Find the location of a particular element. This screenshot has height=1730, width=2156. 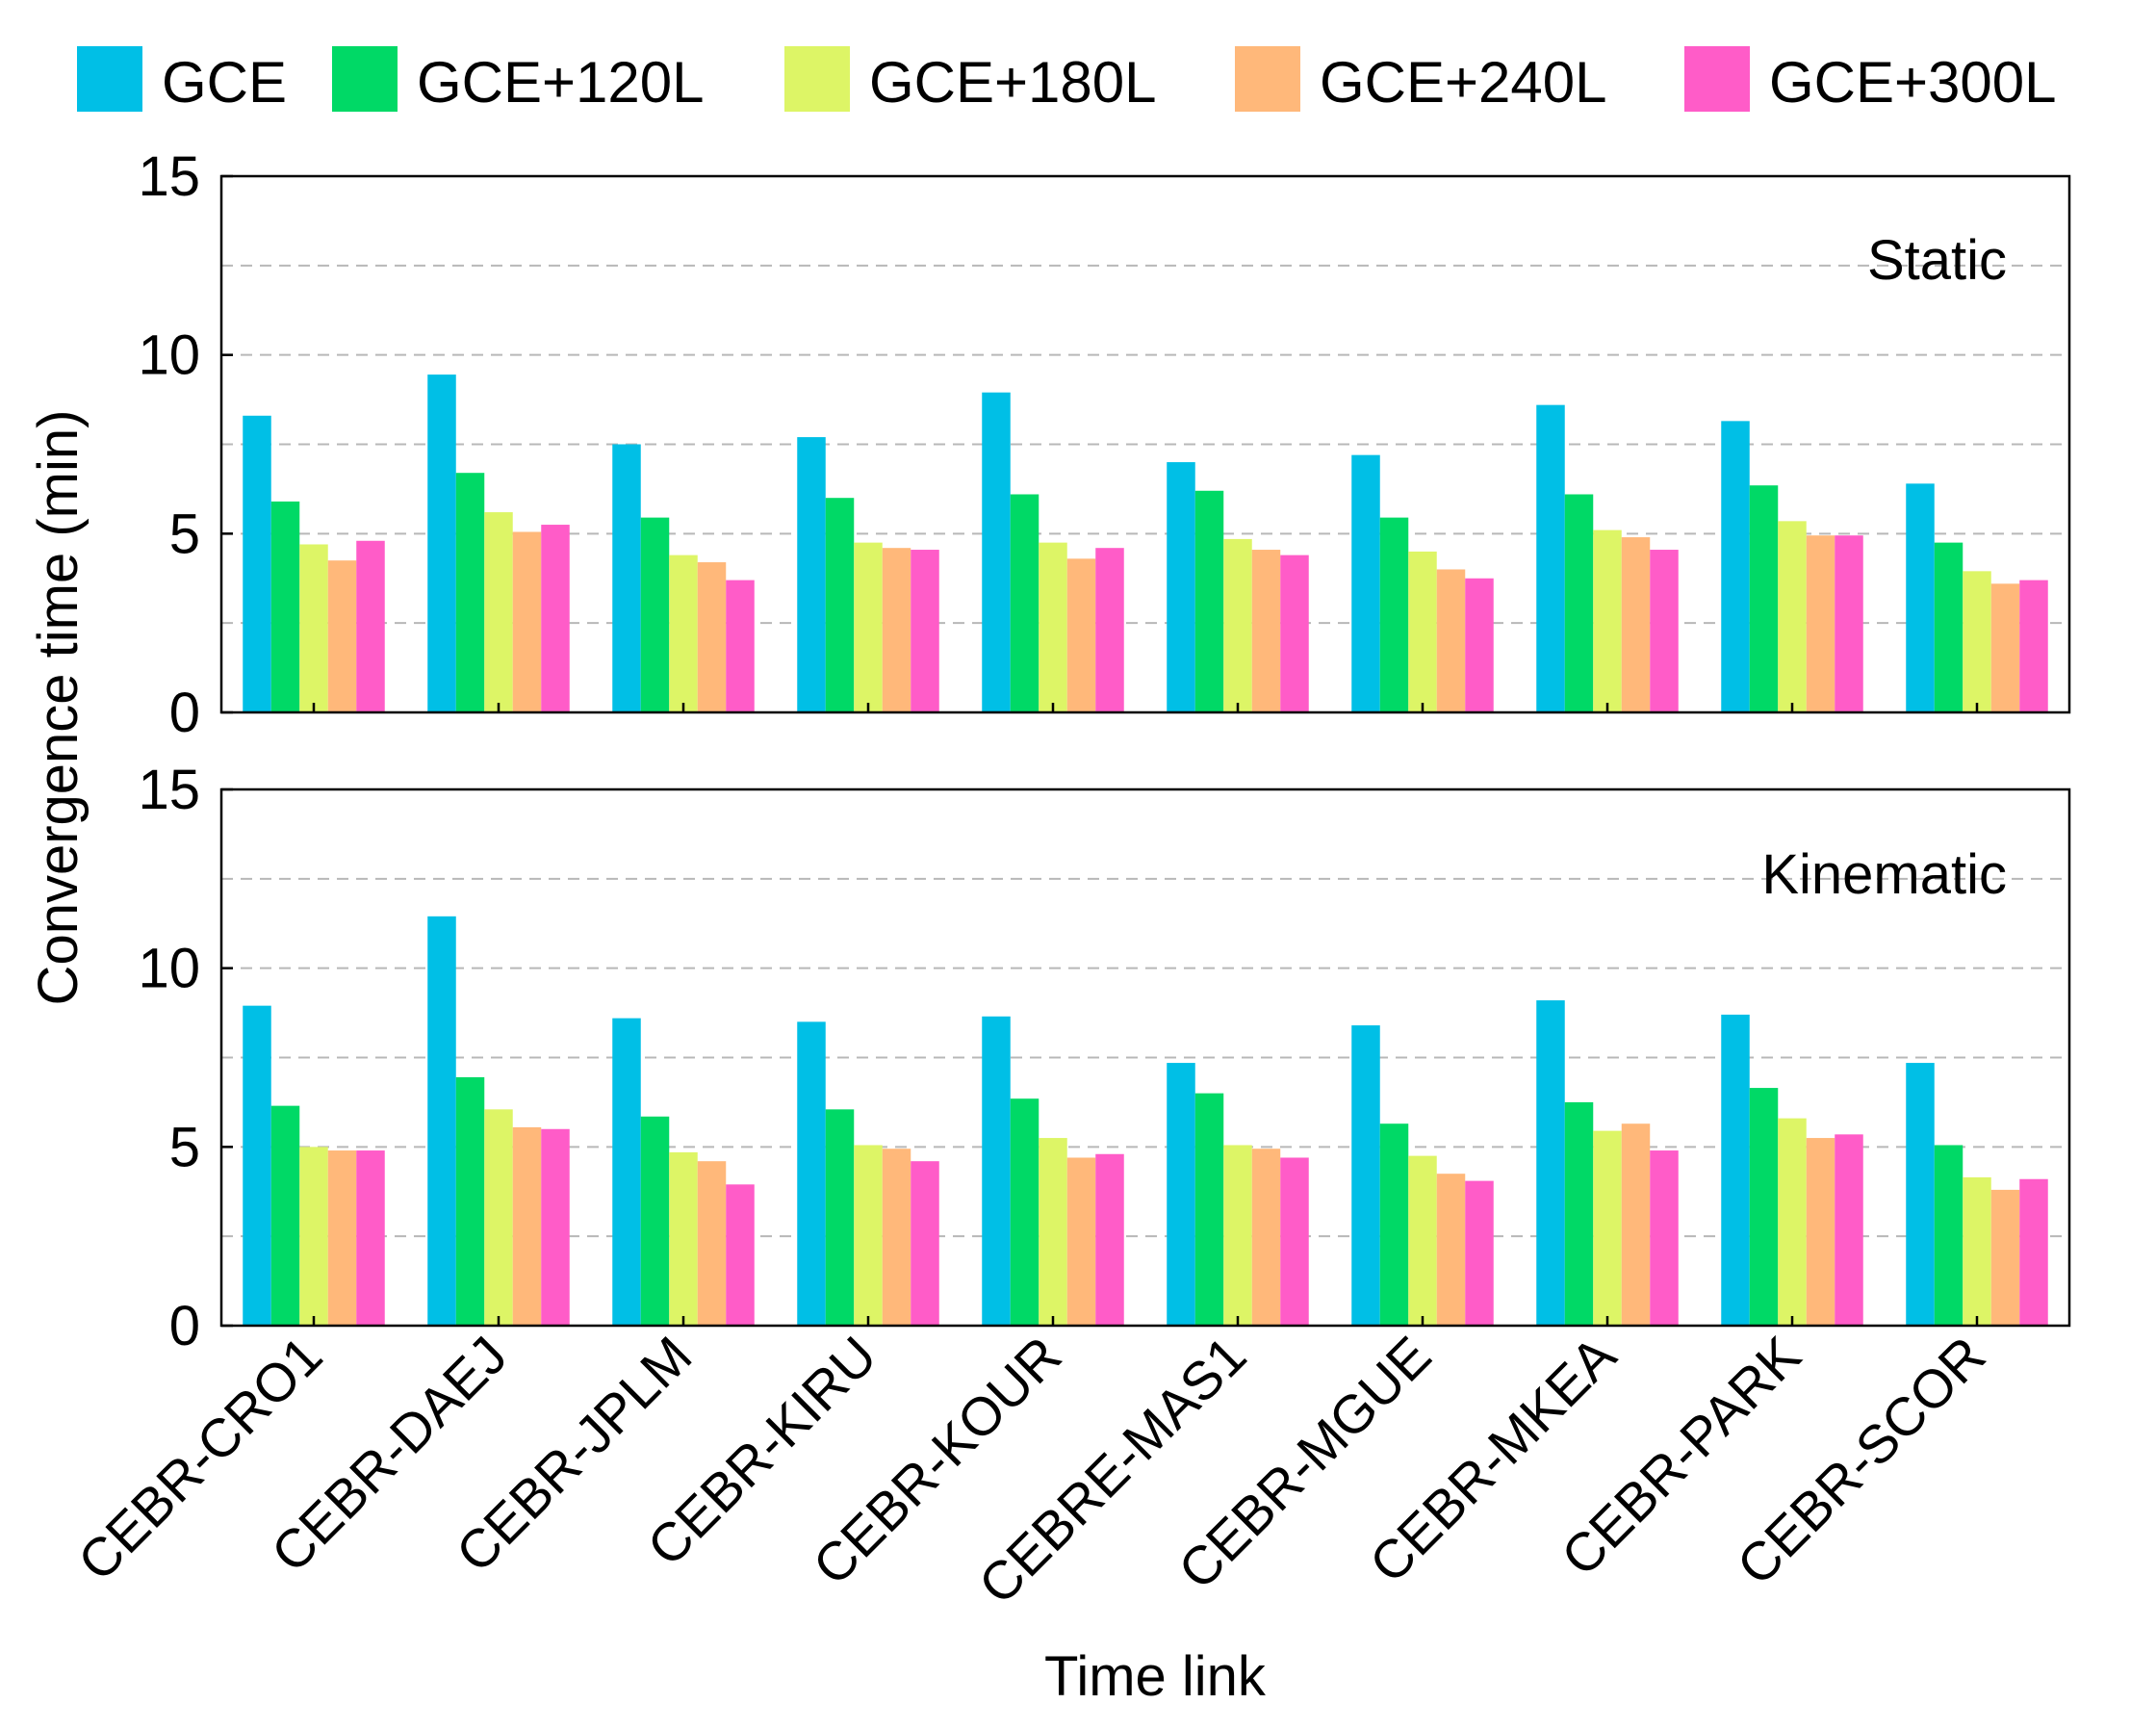

legend-label: GCE+240L is located at coordinates (1463, 82).